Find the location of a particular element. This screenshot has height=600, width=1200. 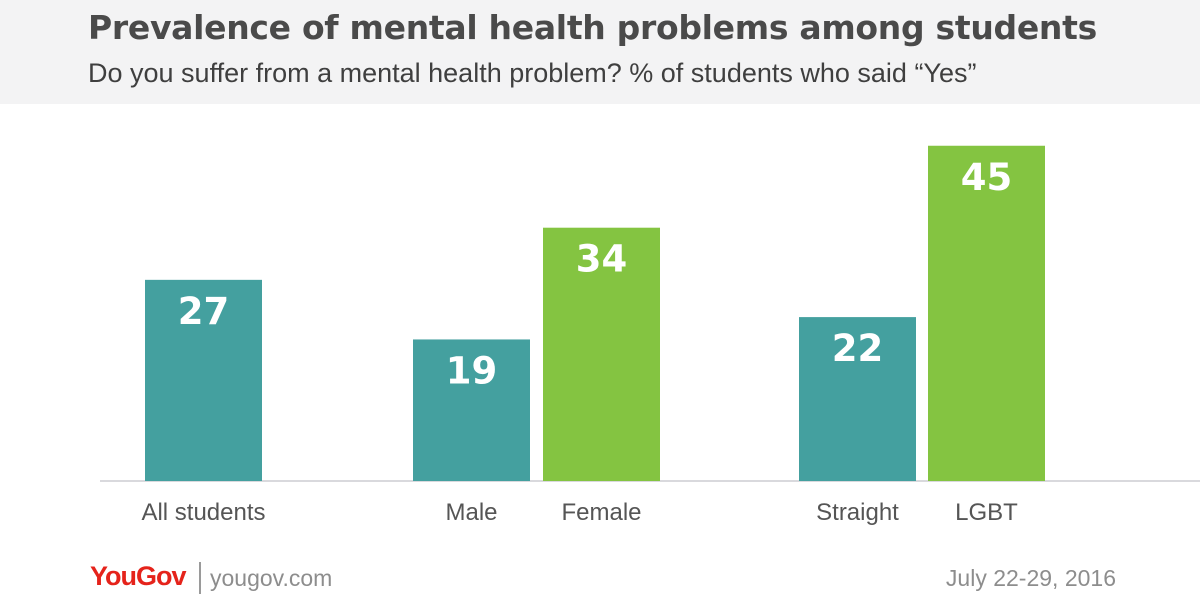

value-label-male: 19 is located at coordinates (472, 370).